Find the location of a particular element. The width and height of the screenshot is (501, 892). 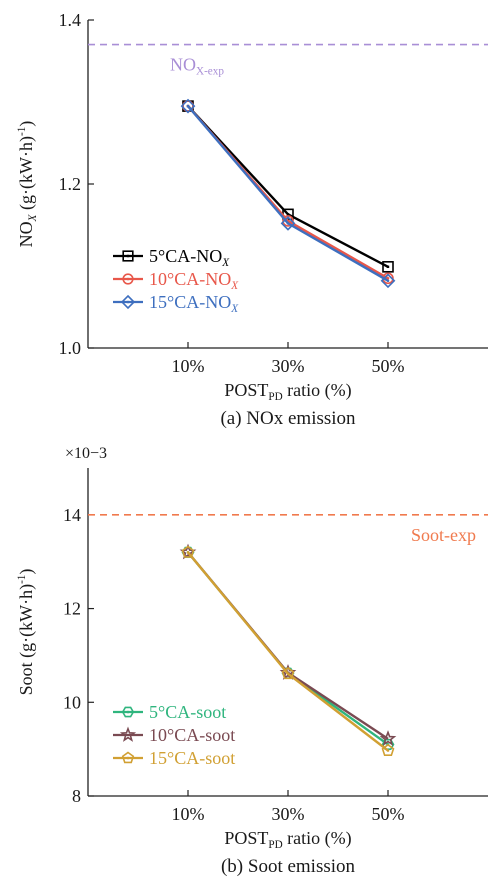

soot-legend-item: 10°CA-soot is located at coordinates (174, 735).